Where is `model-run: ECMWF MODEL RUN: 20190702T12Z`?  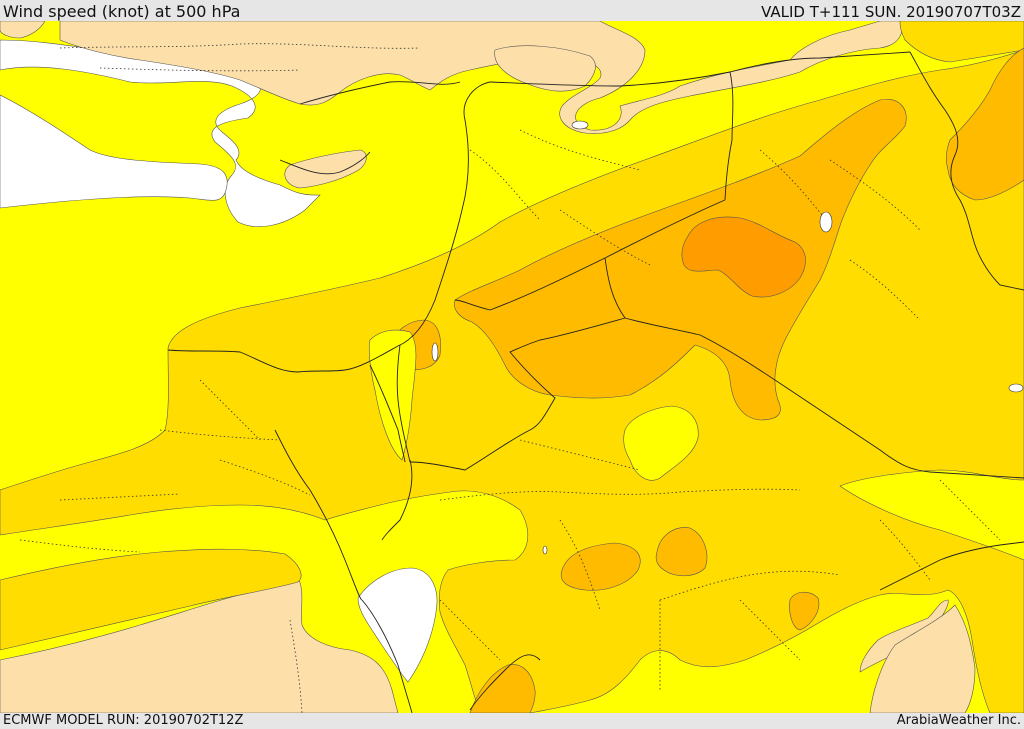
model-run: ECMWF MODEL RUN: 20190702T12Z is located at coordinates (123, 720).